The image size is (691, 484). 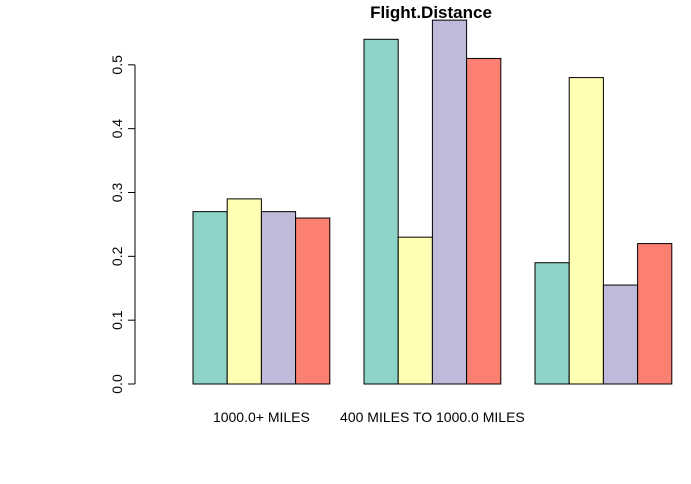 What do you see at coordinates (117, 193) in the screenshot?
I see `y-tick-label: 0.3` at bounding box center [117, 193].